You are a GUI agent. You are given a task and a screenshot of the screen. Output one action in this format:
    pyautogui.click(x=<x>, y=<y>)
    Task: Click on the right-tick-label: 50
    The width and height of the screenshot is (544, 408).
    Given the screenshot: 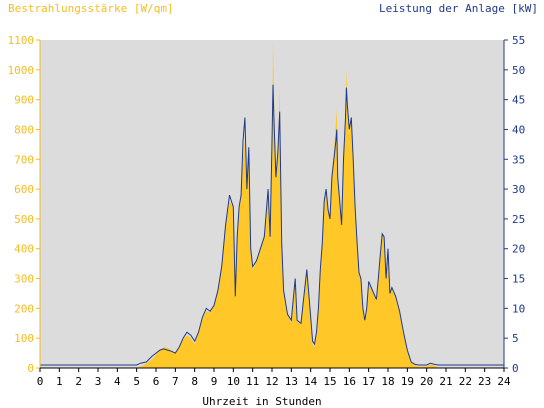 What is the action you would take?
    pyautogui.click(x=518, y=70)
    